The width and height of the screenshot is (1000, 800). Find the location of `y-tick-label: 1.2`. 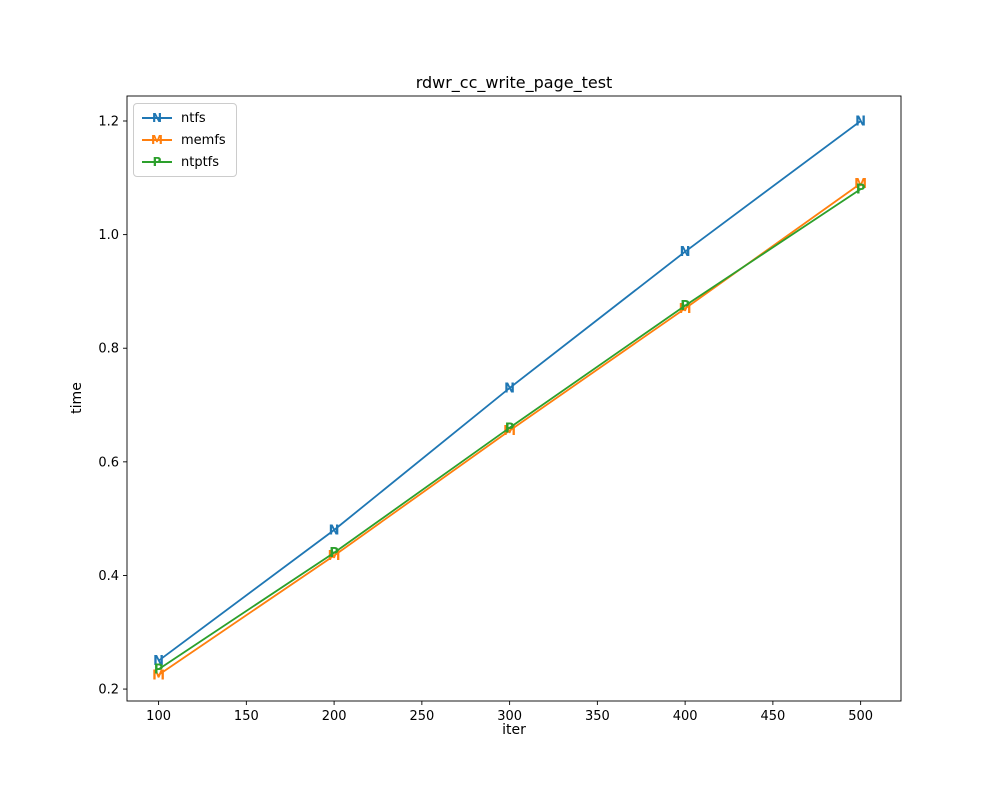

y-tick-label: 1.2 is located at coordinates (108, 121).